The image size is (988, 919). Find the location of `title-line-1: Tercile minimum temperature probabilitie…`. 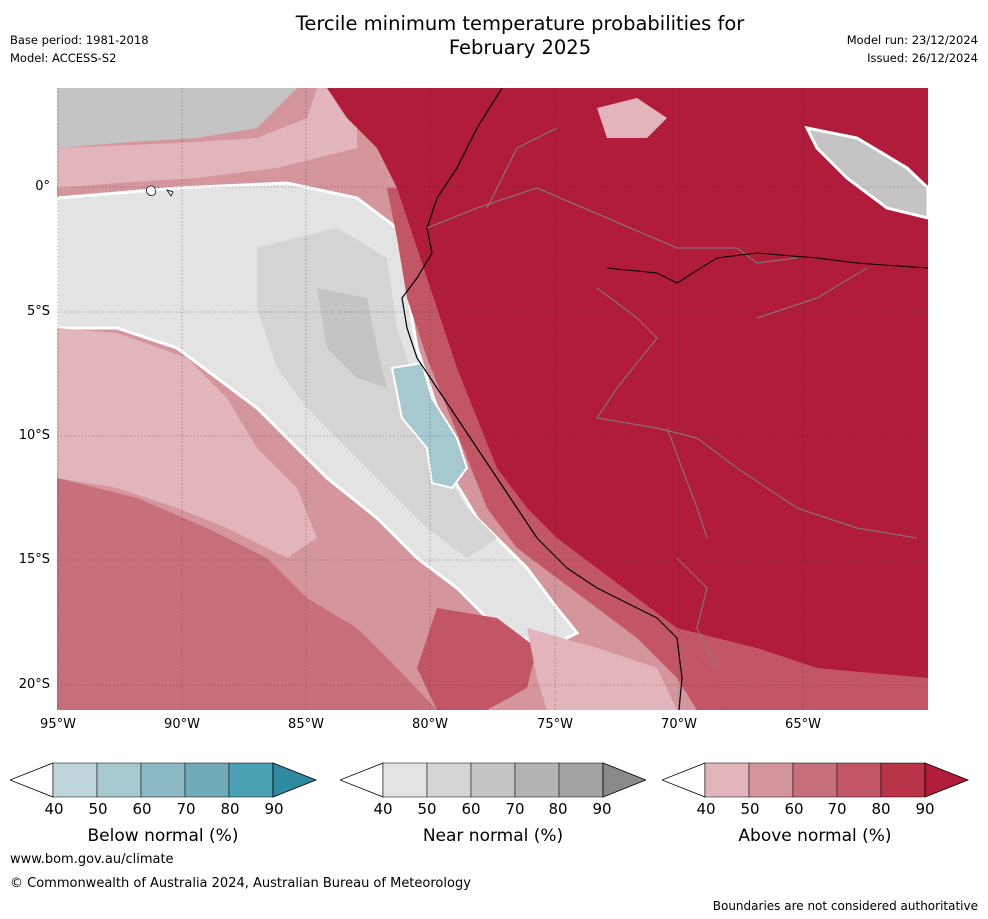

title-line-1: Tercile minimum temperature probabilitie… is located at coordinates (520, 23).